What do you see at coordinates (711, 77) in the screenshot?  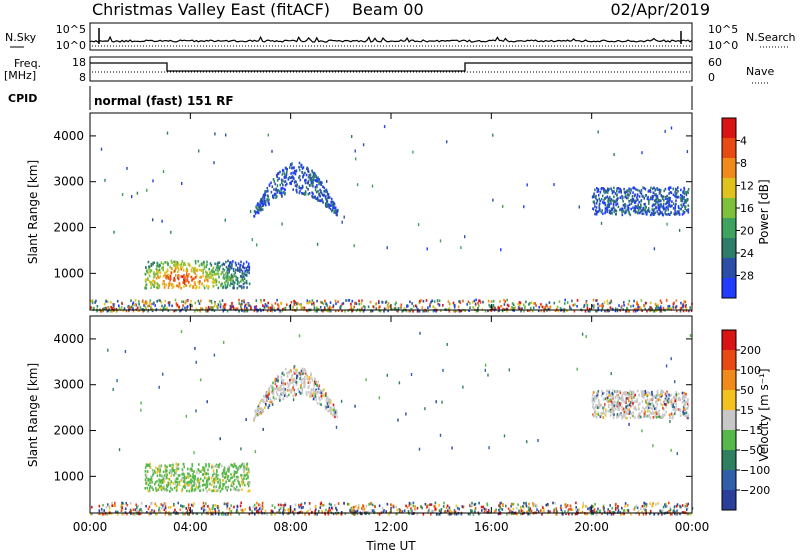 I see `nave-tick-low: 0` at bounding box center [711, 77].